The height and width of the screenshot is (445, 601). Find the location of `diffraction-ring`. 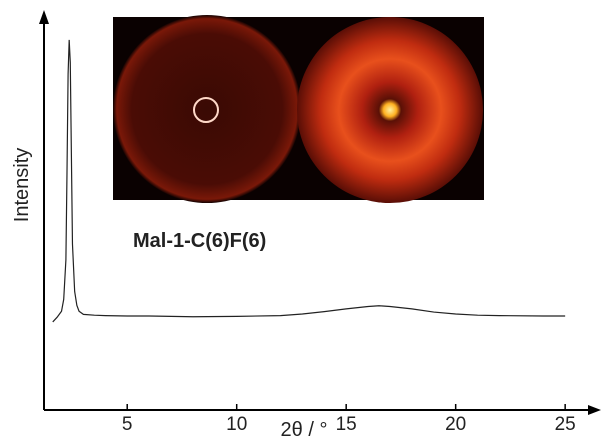

diffraction-ring is located at coordinates (206, 110).